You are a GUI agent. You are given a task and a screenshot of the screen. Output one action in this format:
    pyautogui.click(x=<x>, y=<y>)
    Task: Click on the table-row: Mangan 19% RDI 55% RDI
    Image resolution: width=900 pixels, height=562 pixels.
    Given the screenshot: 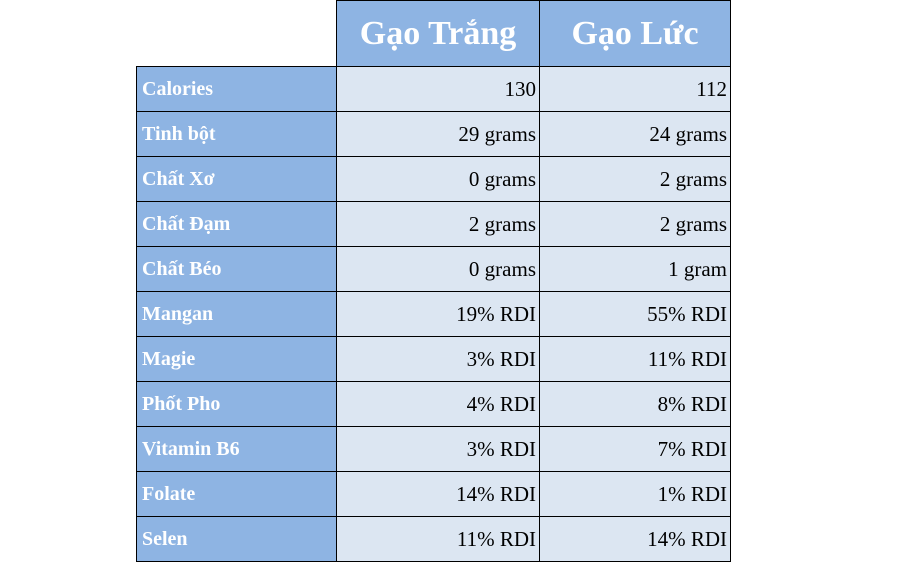 What is the action you would take?
    pyautogui.click(x=433, y=314)
    